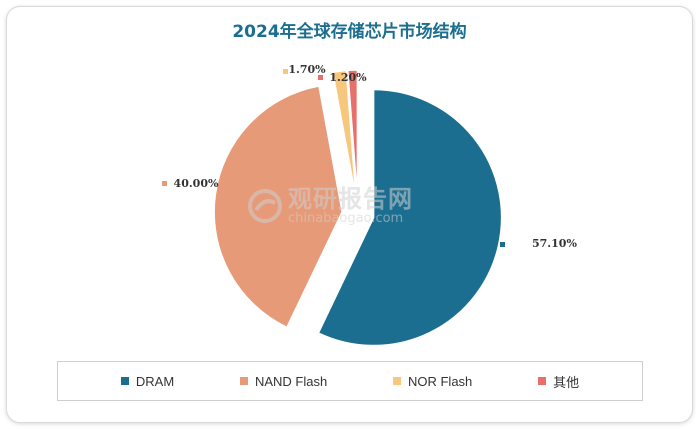 This screenshot has height=429, width=699. Describe the element at coordinates (349, 32) in the screenshot. I see `chart-title: 2024年全球存储芯片市场结构` at that location.